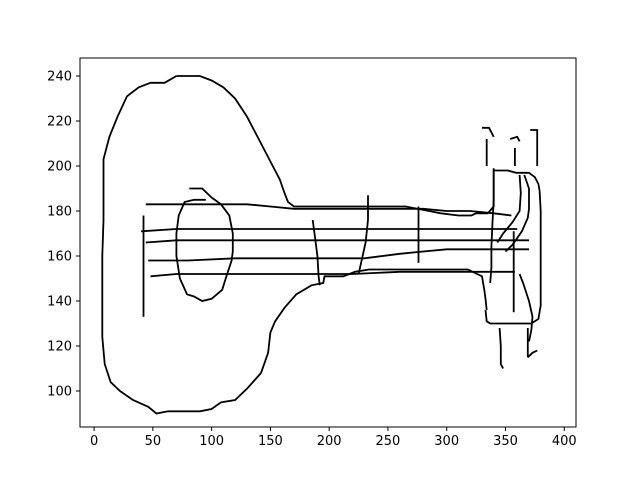 The width and height of the screenshot is (640, 480). I want to click on y-tick-label: 140, so click(59, 302).